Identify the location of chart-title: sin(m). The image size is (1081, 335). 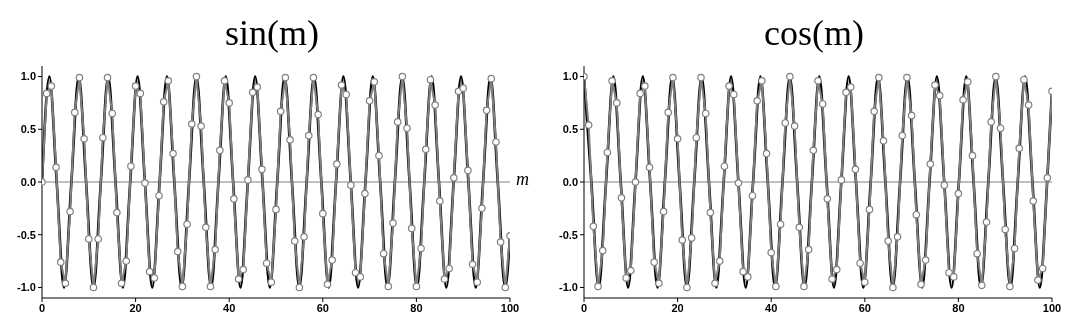
(272, 33).